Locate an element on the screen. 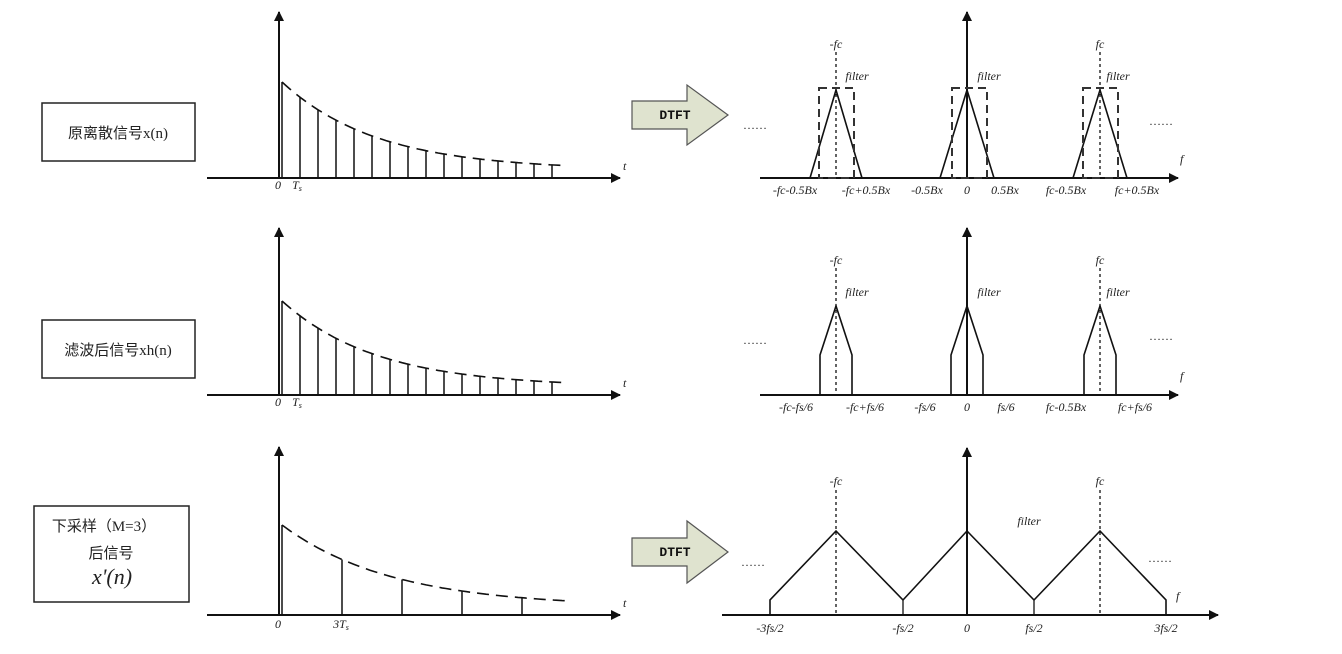  tick-label: 3fs/2 is located at coordinates (1165, 628).